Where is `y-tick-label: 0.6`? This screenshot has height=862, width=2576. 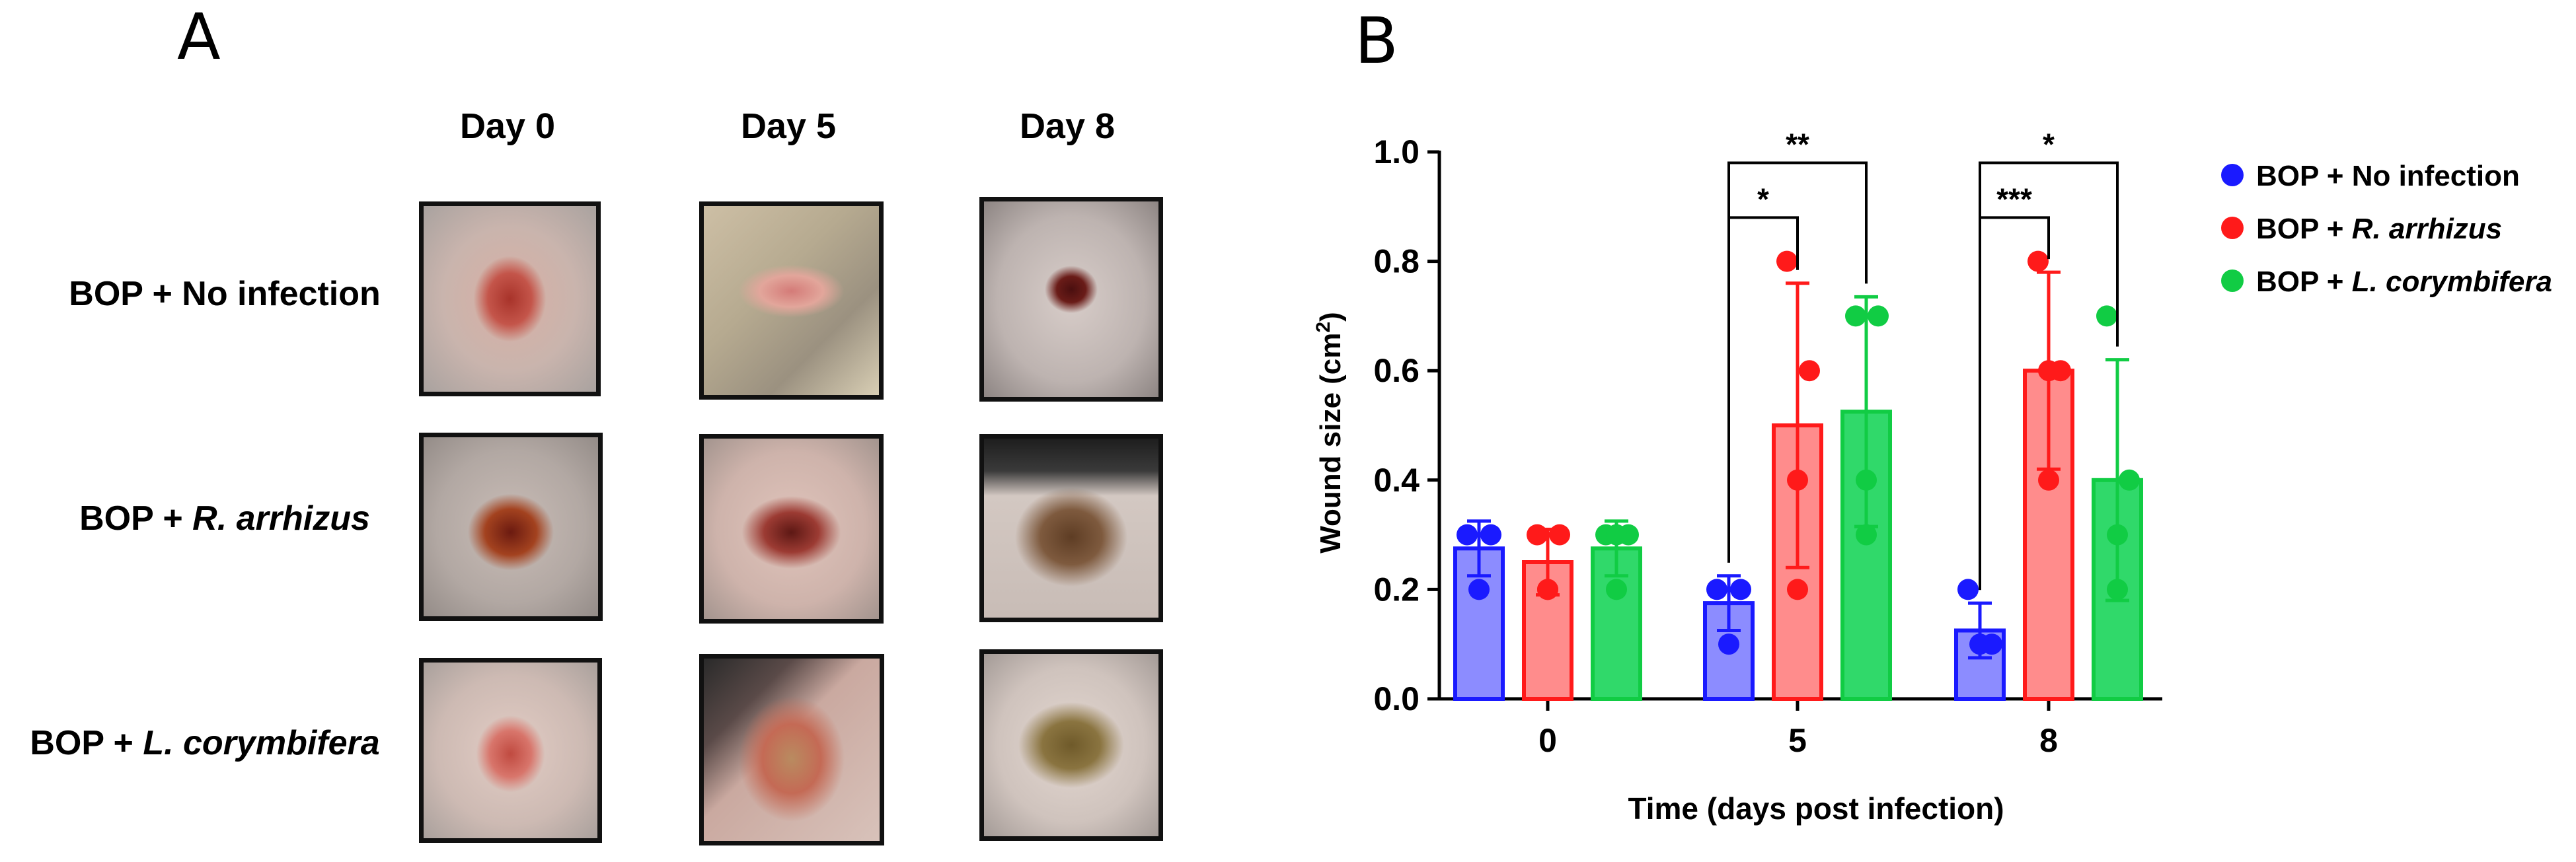
y-tick-label: 0.6 is located at coordinates (1397, 370).